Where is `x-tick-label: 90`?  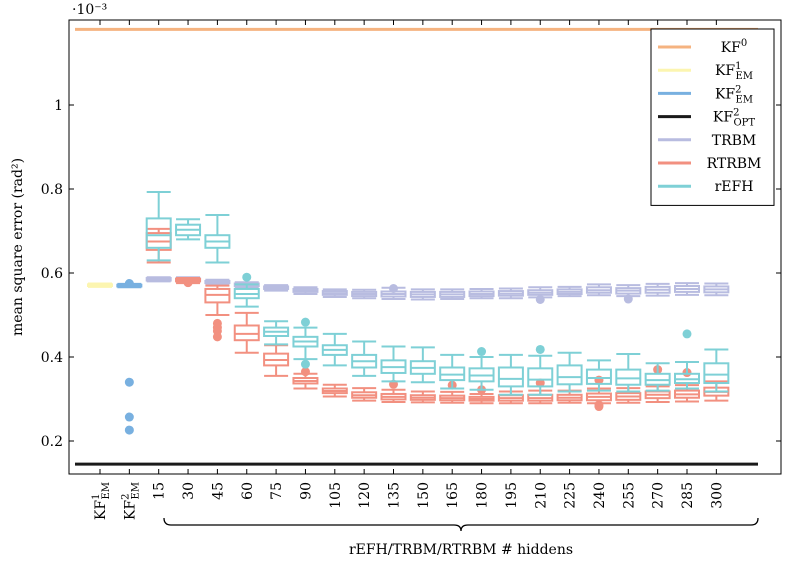
x-tick-label: 90 is located at coordinates (306, 491).